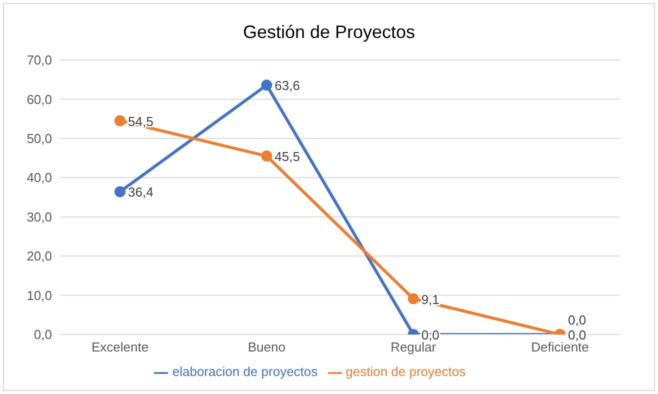 Image resolution: width=658 pixels, height=394 pixels. Describe the element at coordinates (287, 86) in the screenshot. I see `data-label: 63,6` at that location.